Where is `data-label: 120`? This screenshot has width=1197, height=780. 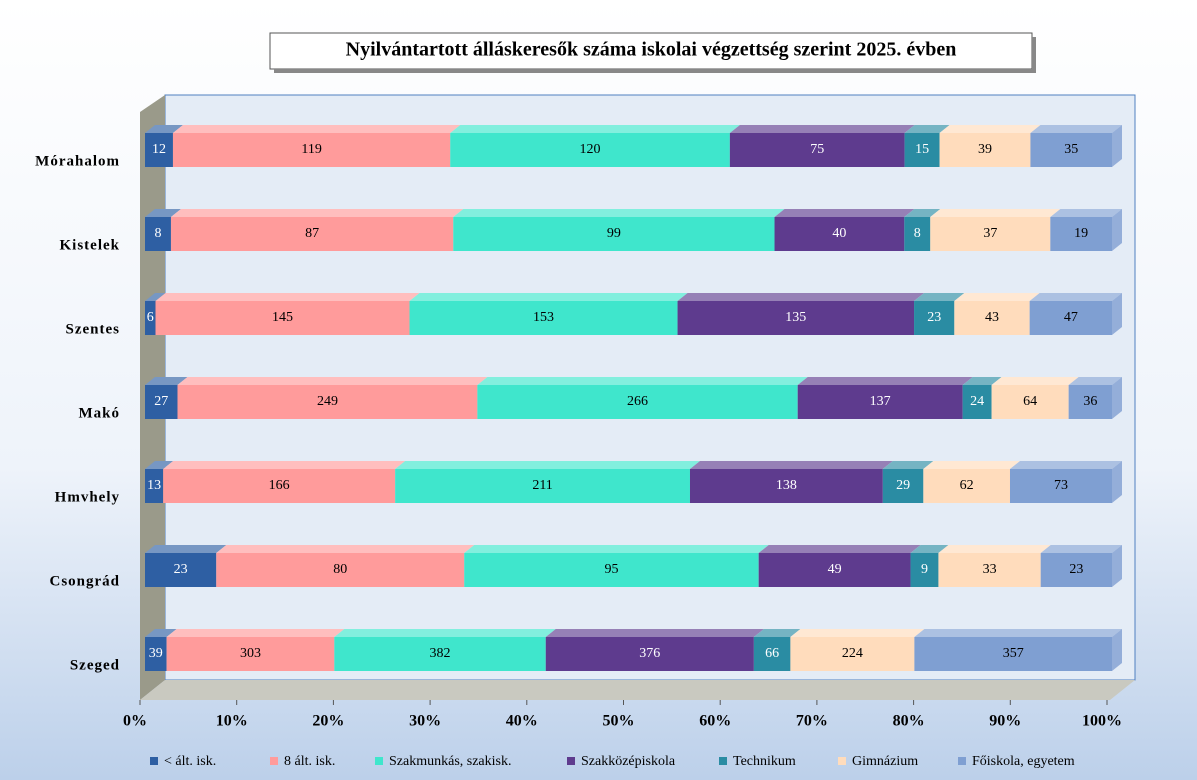 data-label: 120 is located at coordinates (590, 149).